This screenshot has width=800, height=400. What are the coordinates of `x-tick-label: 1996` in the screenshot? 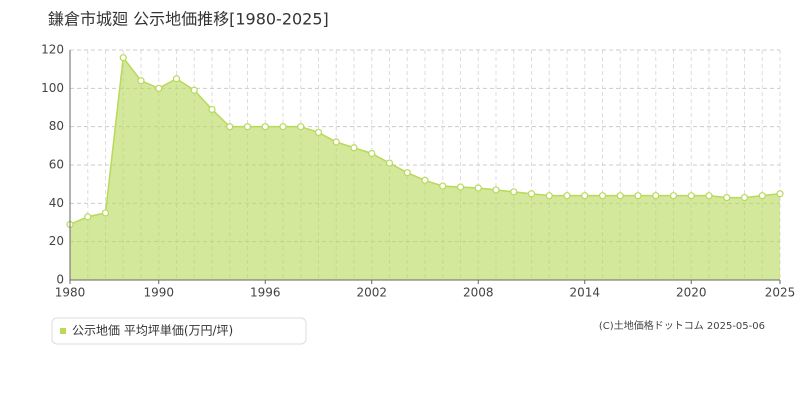 It's located at (265, 293).